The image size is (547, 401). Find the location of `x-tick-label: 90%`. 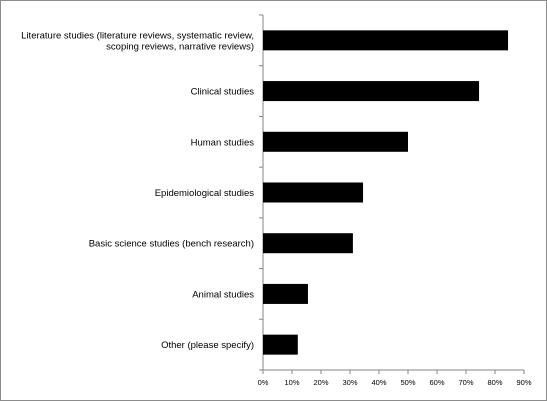

x-tick-label: 90% is located at coordinates (523, 382).